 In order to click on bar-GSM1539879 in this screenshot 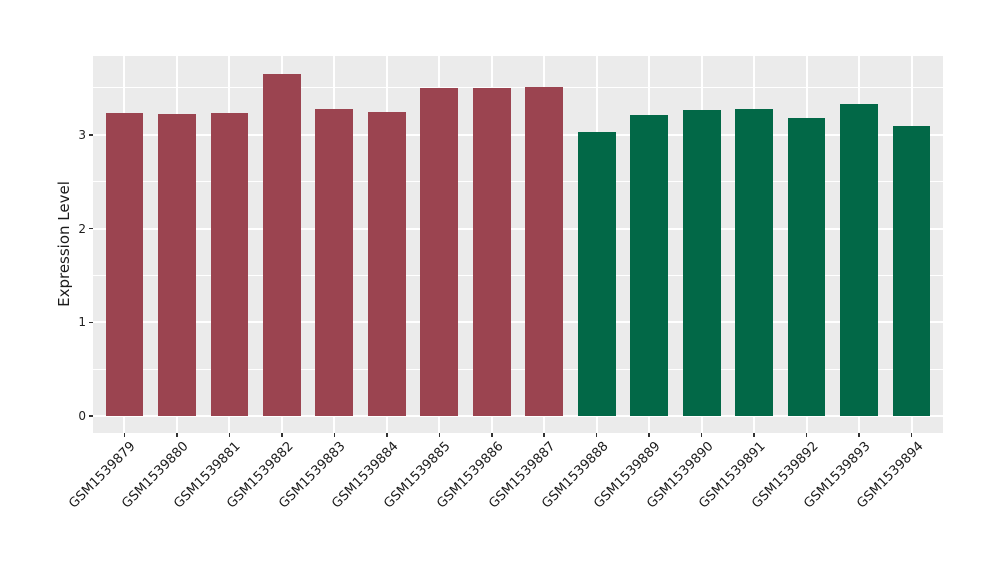, I will do `click(124, 265)`.